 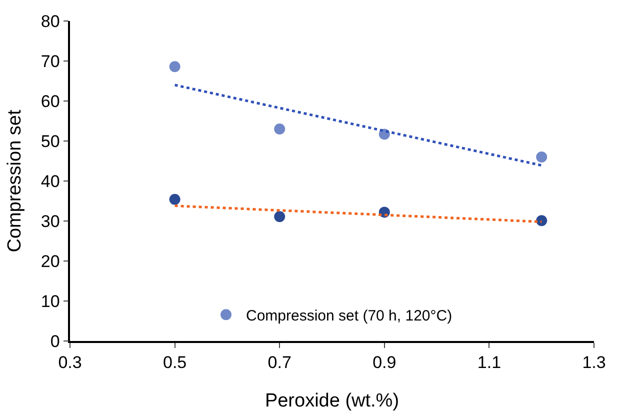 I want to click on x-tick-label: 1.1, so click(x=489, y=362).